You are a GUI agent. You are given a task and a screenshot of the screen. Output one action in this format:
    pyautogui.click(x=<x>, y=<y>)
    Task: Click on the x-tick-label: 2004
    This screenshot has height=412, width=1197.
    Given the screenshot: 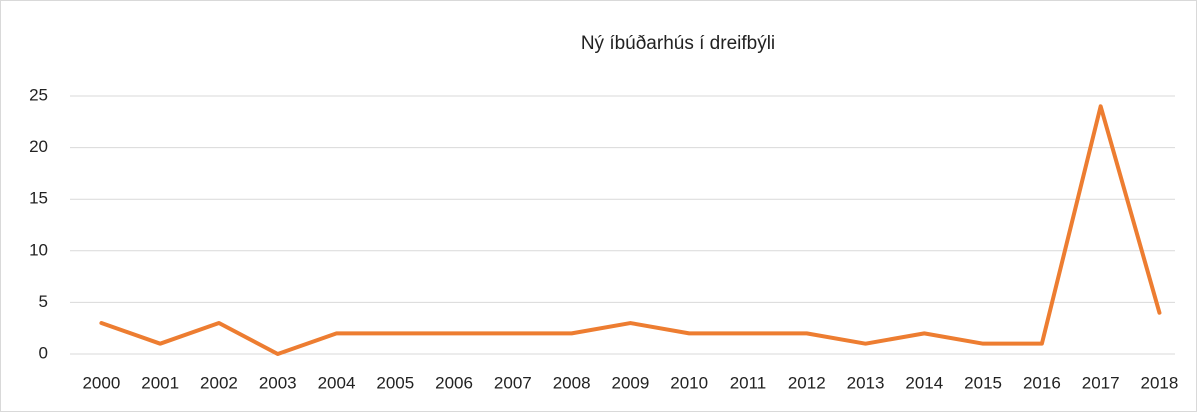 What is the action you would take?
    pyautogui.click(x=337, y=382)
    